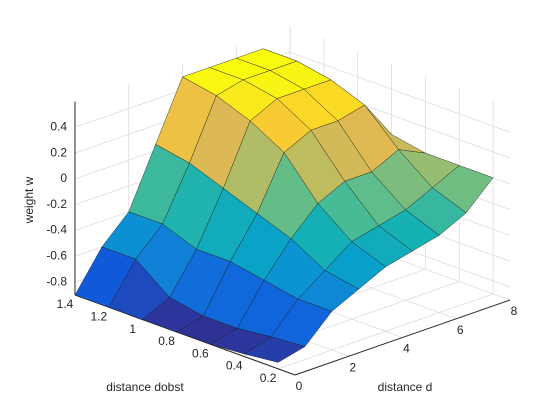  Describe the element at coordinates (58, 126) in the screenshot. I see `z-tick-label: 0.4` at that location.